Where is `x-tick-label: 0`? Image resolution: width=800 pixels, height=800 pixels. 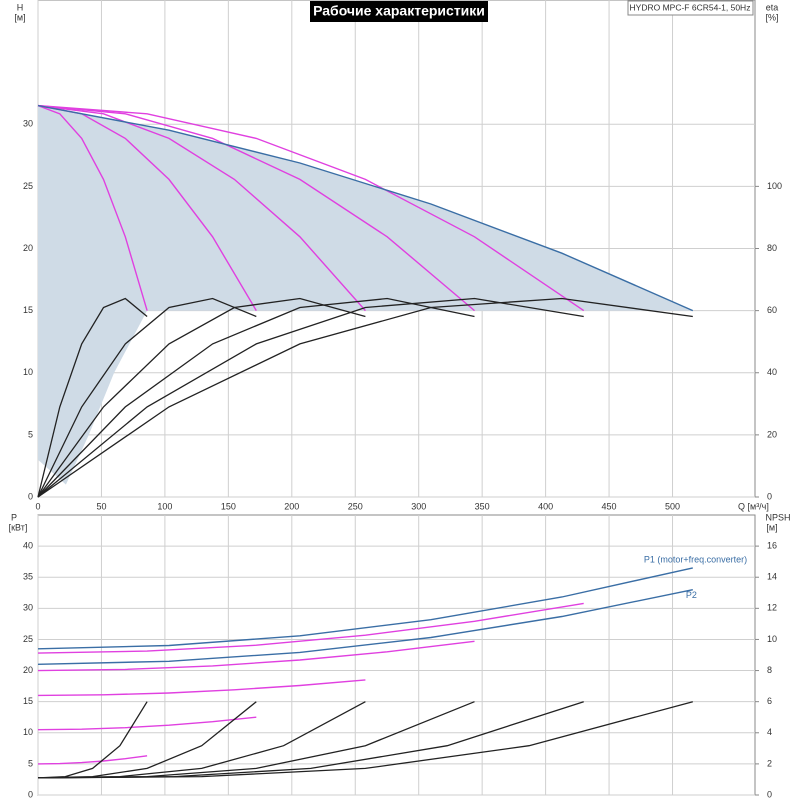 x-tick-label: 0 is located at coordinates (37, 506).